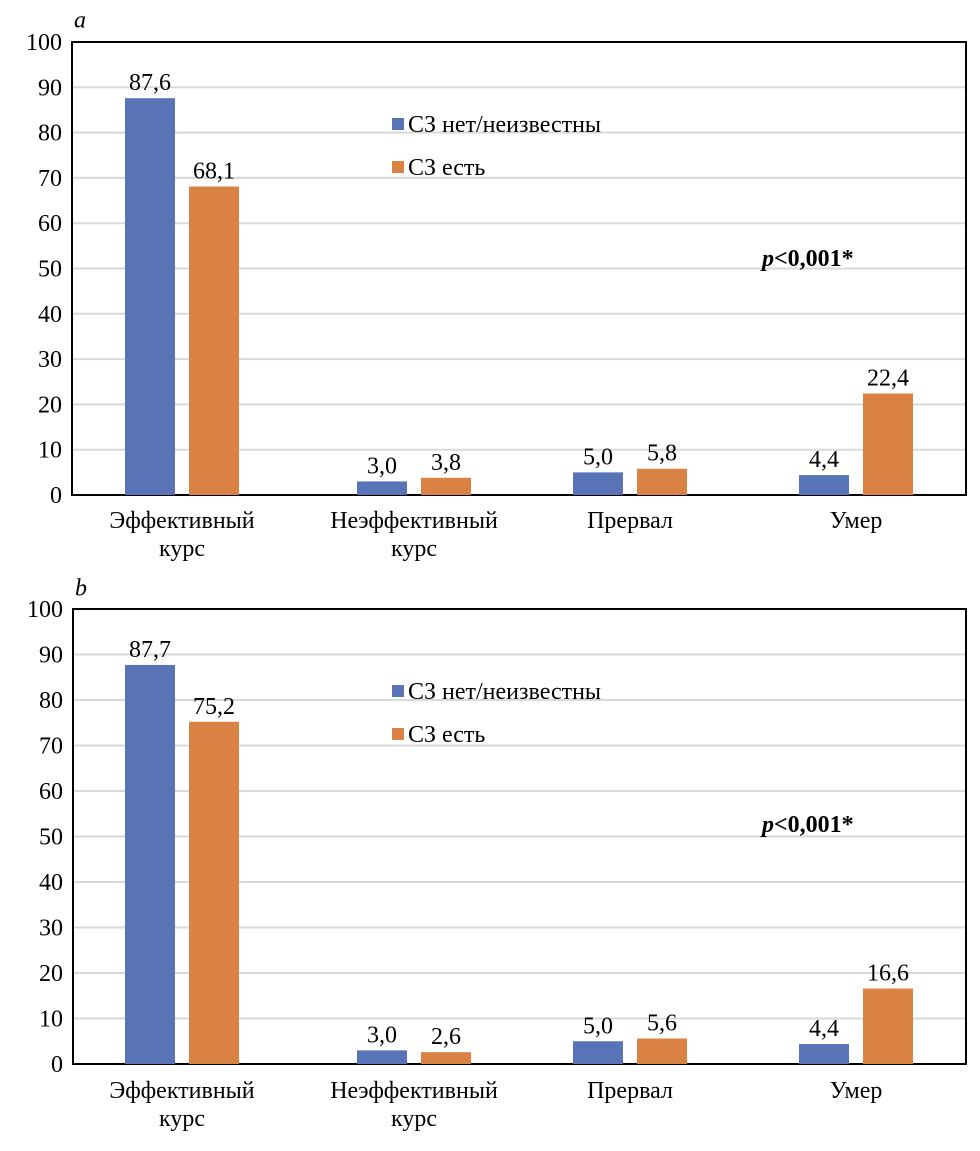  What do you see at coordinates (80, 21) in the screenshot?
I see `panel-label: a` at bounding box center [80, 21].